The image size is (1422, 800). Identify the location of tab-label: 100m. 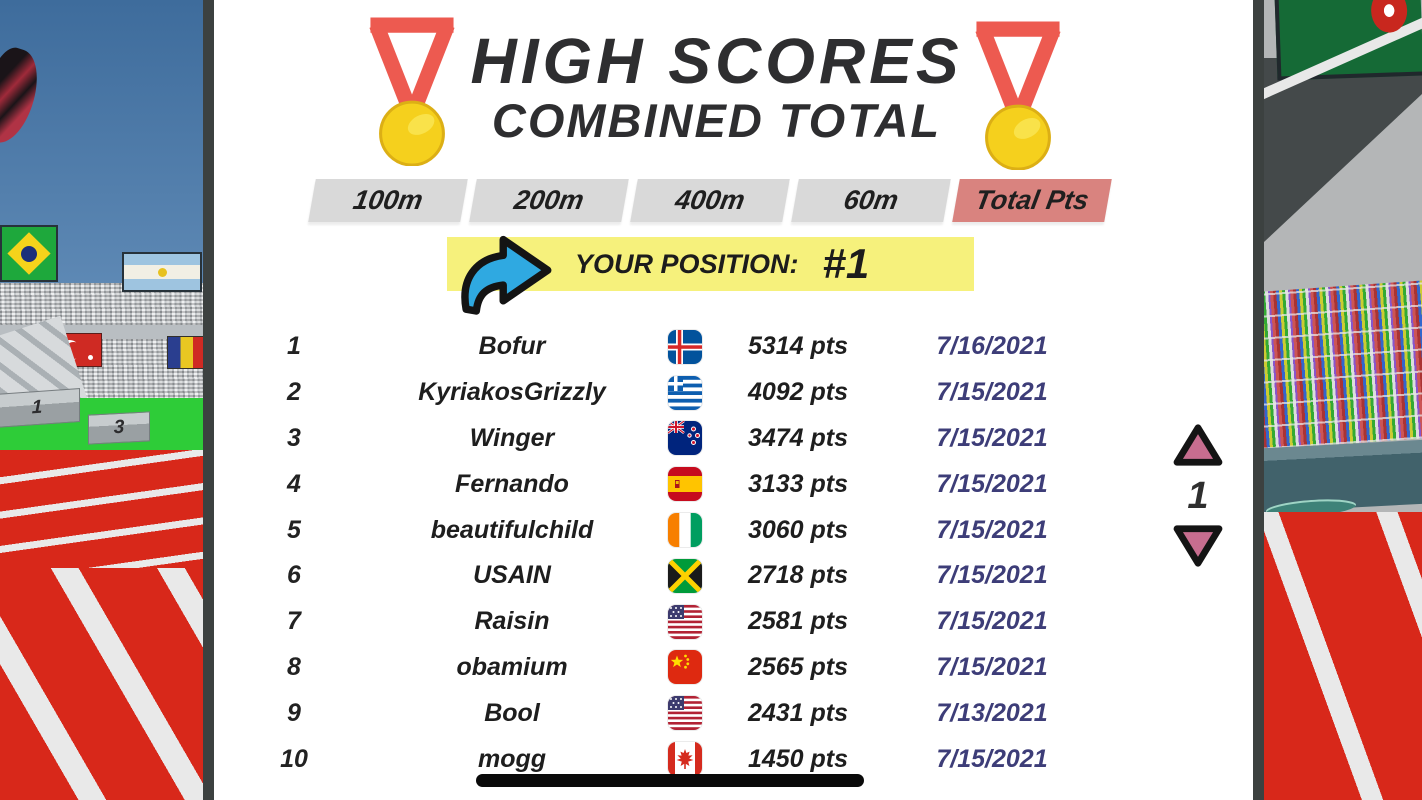
(388, 200).